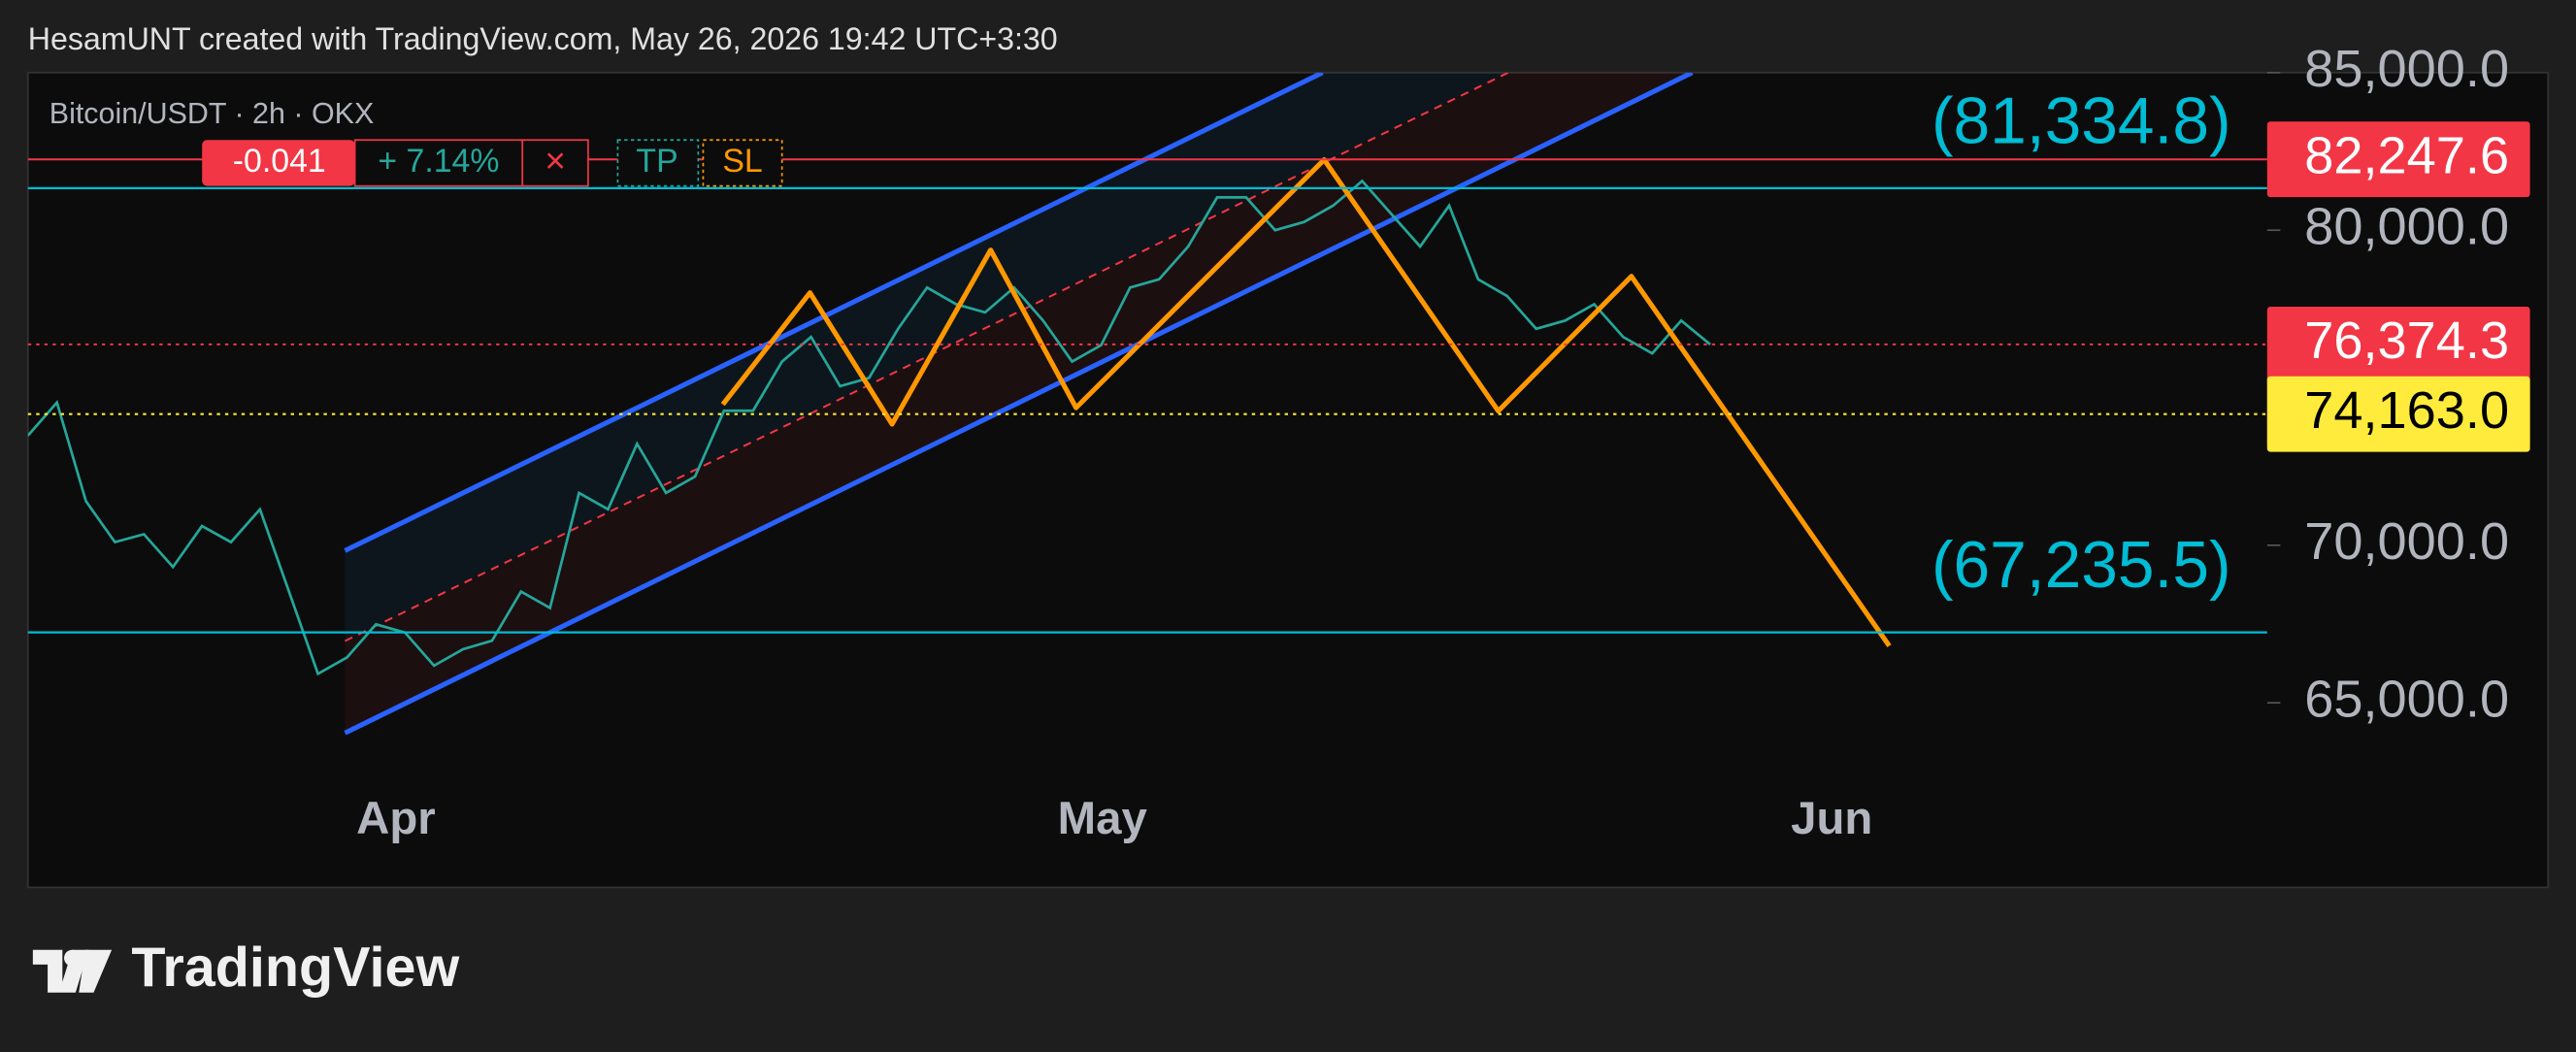 The width and height of the screenshot is (2576, 1052). I want to click on y-tick-label: 80,000.0, so click(2406, 226).